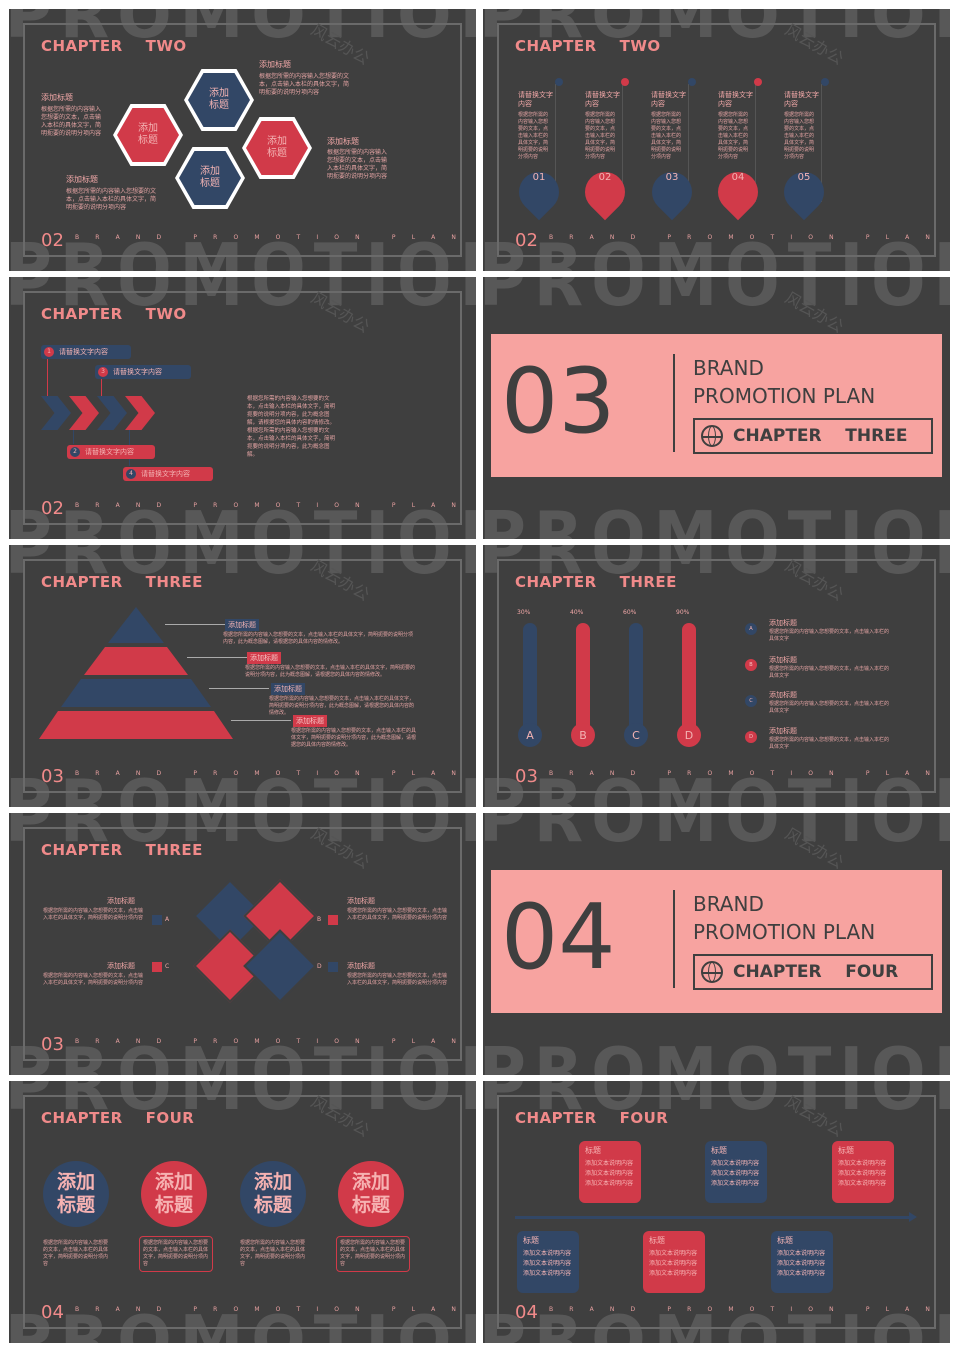 The image size is (960, 1352). I want to click on brand-letter: M, so click(257, 505).